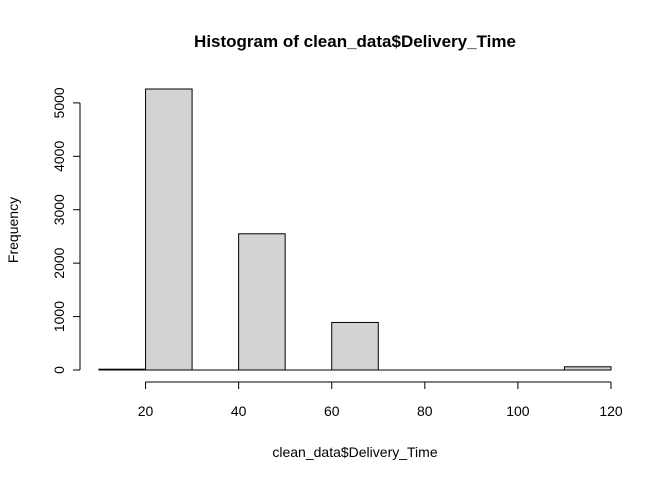  What do you see at coordinates (355, 41) in the screenshot?
I see `chart-title: Histogram of clean_data$Delivery_Time` at bounding box center [355, 41].